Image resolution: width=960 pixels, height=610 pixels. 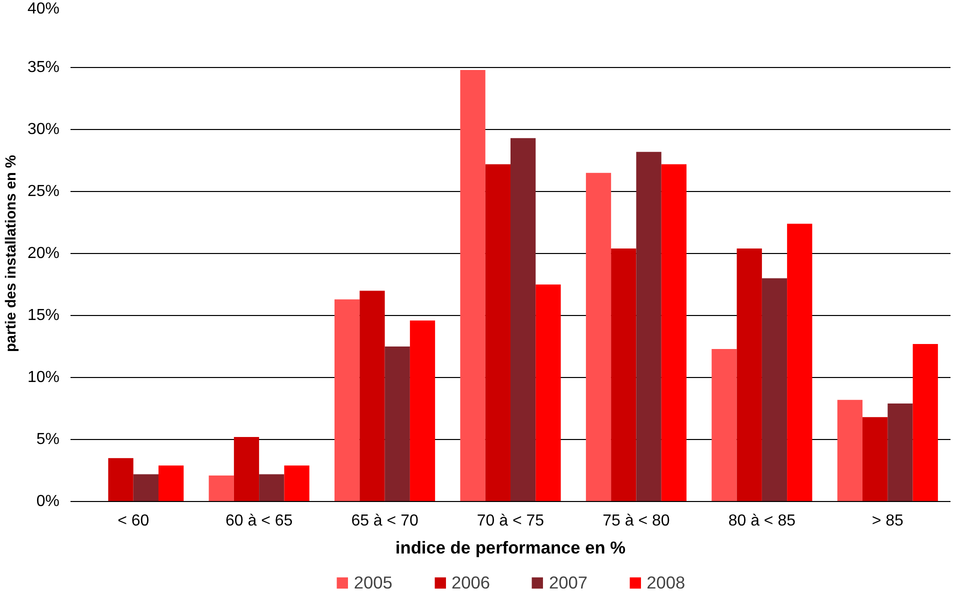 What do you see at coordinates (43, 253) in the screenshot?
I see `y-tick-label: 20%` at bounding box center [43, 253].